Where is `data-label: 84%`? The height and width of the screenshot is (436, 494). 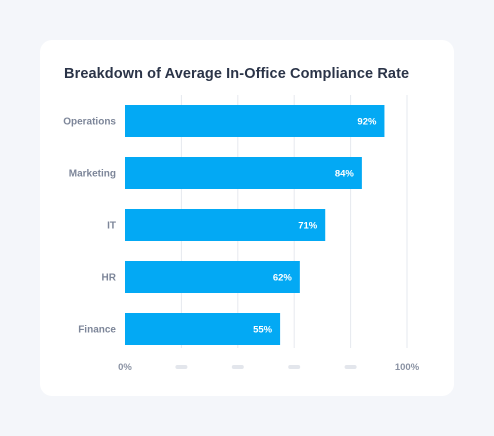
data-label: 84% is located at coordinates (345, 174).